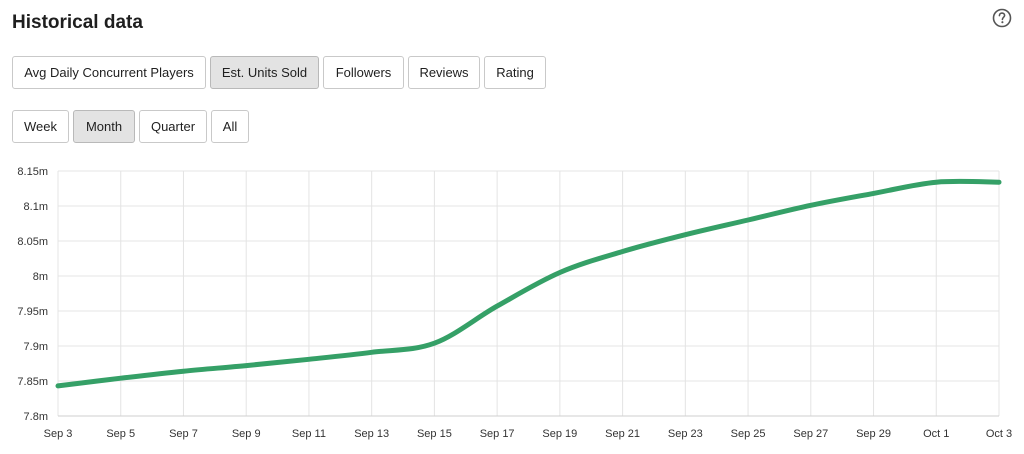  Describe the element at coordinates (497, 434) in the screenshot. I see `x-tick-label: Sep 17` at that location.